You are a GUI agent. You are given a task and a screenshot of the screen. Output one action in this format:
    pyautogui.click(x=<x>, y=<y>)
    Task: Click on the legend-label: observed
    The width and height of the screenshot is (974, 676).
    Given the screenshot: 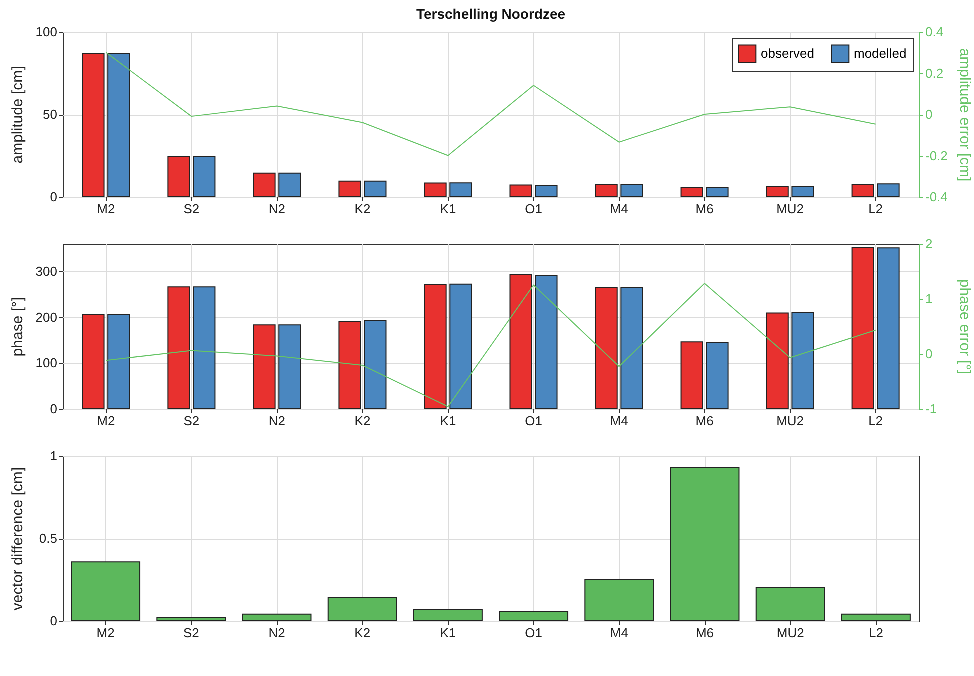 What is the action you would take?
    pyautogui.click(x=787, y=53)
    